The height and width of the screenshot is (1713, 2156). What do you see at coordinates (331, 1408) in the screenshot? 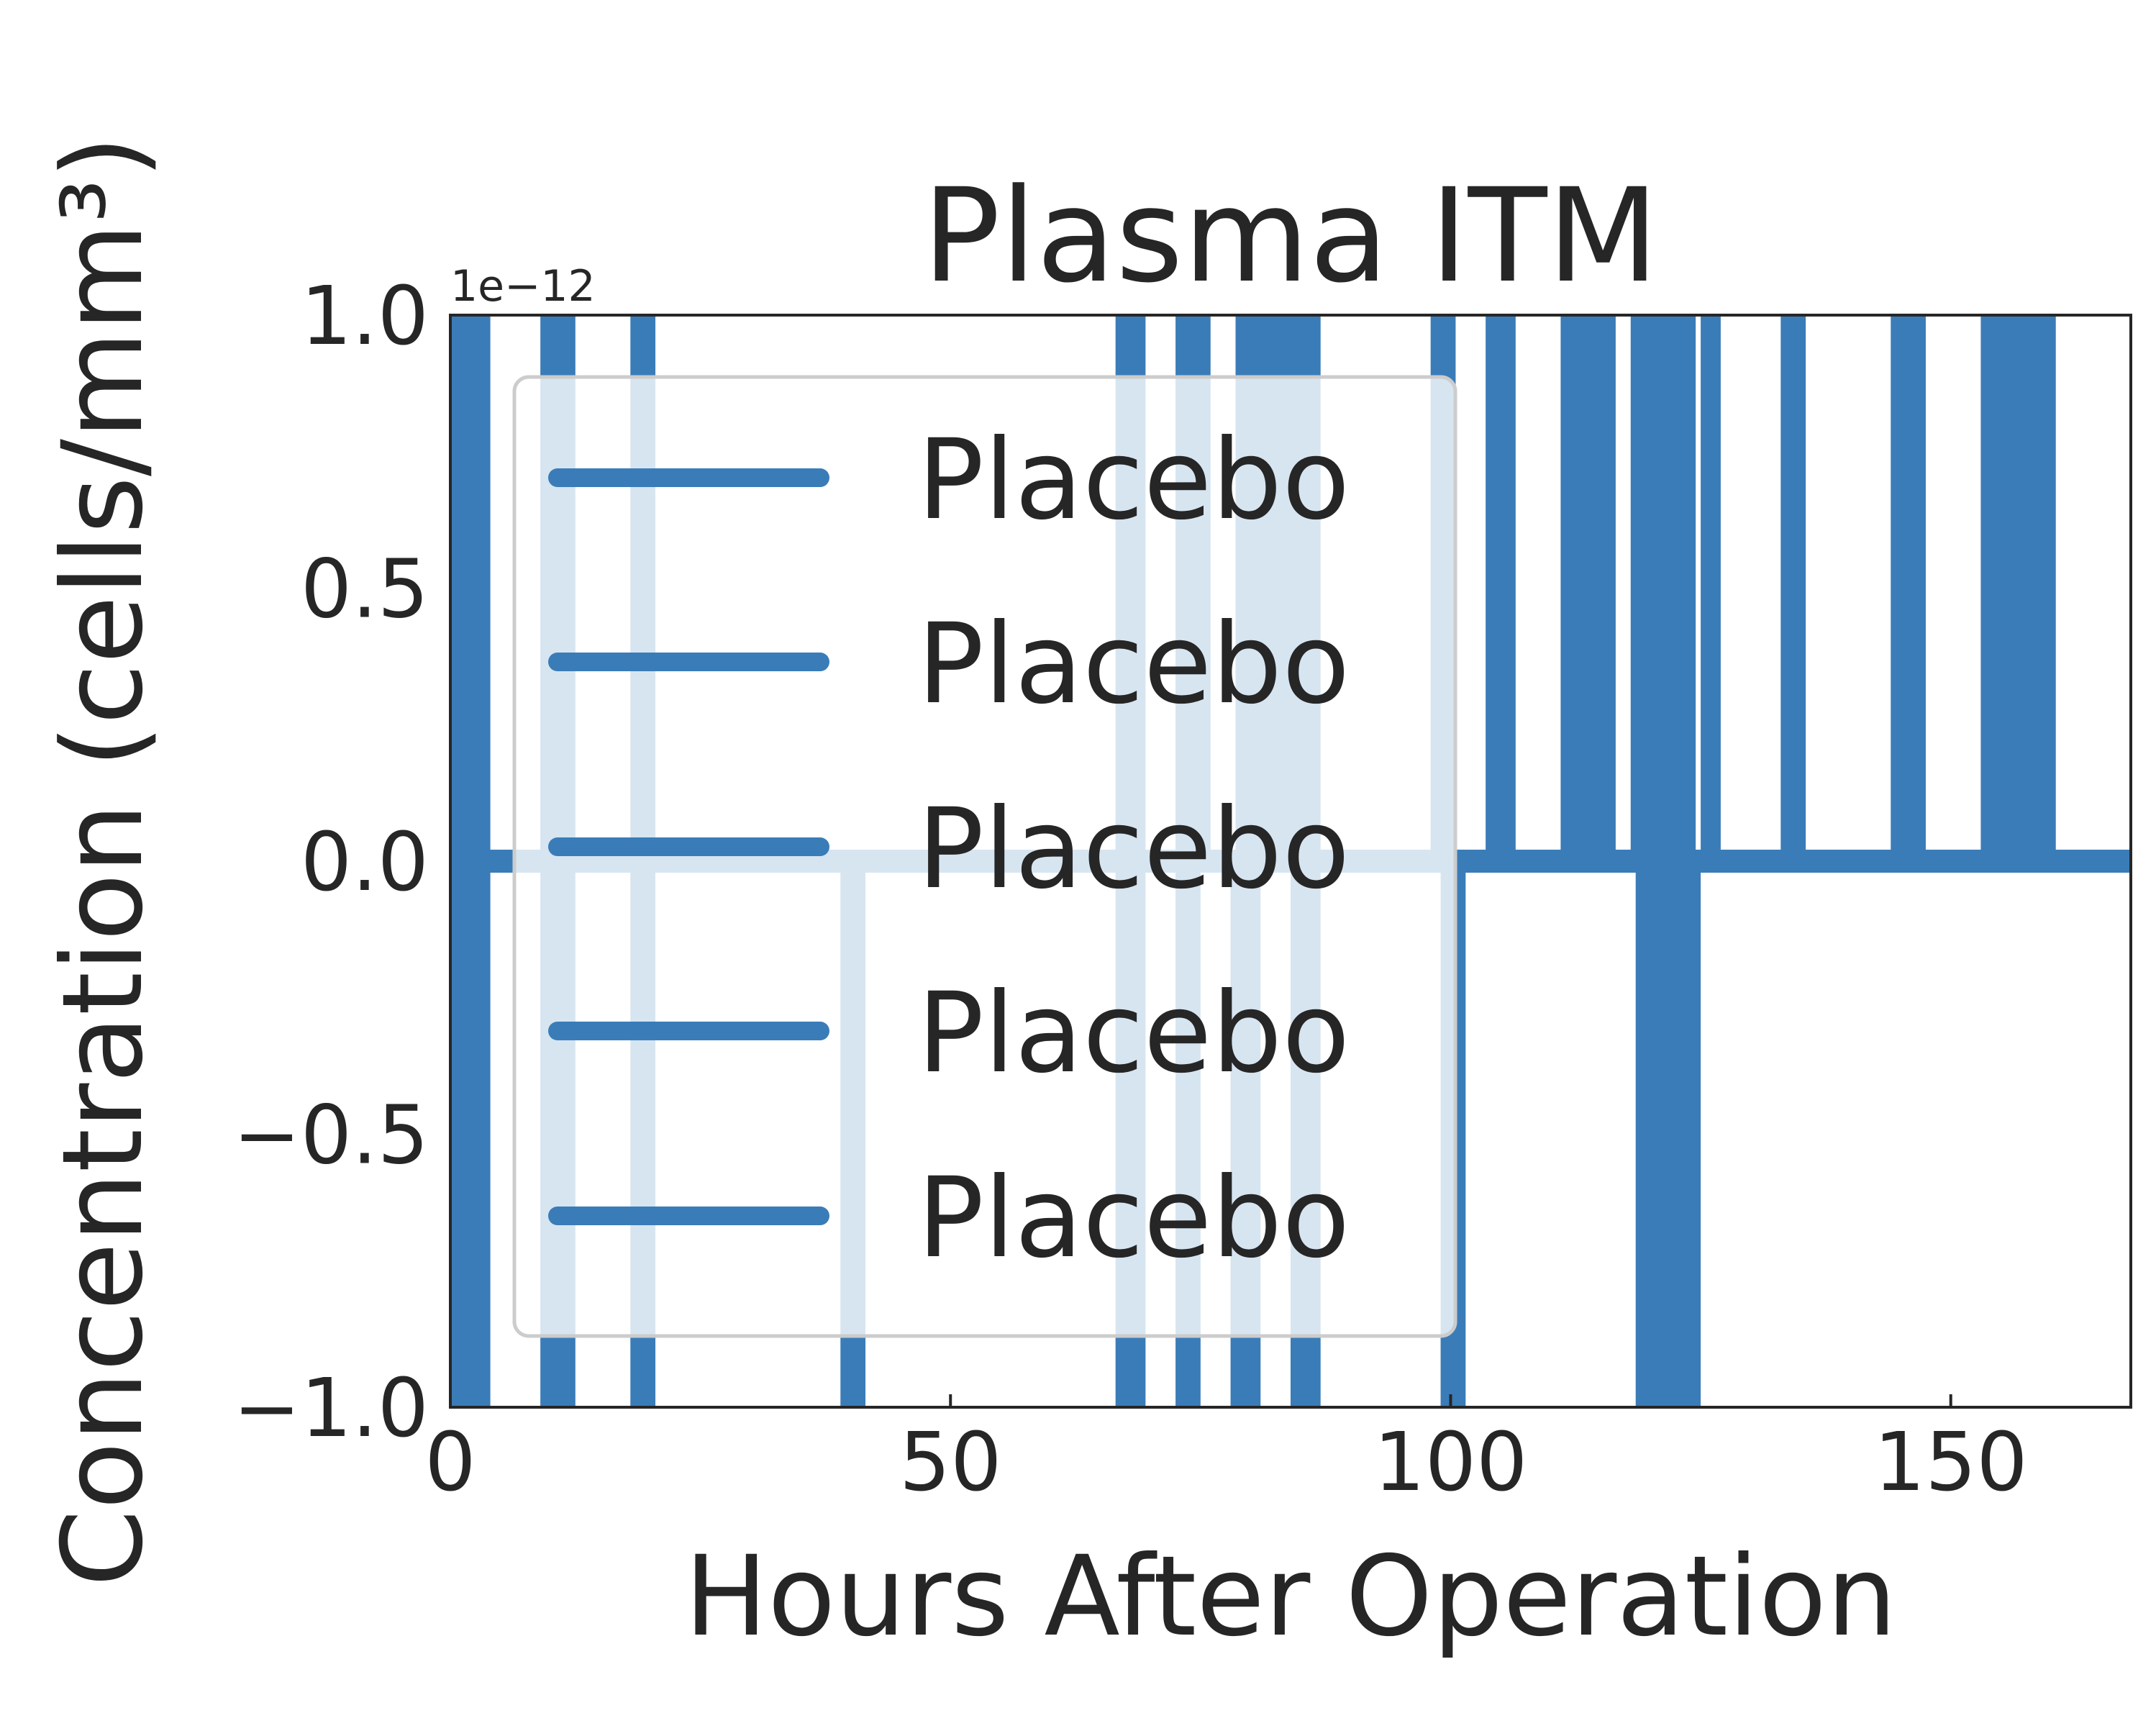
I see `y-tick-label: −1.0` at bounding box center [331, 1408].